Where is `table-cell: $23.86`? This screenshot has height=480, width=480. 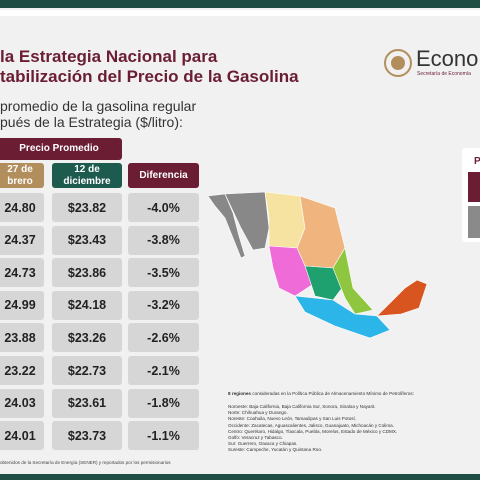 table-cell: $23.86 is located at coordinates (87, 273).